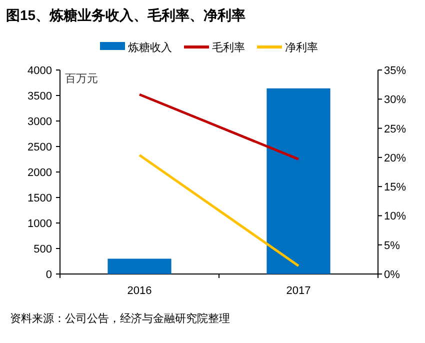 The image size is (425, 343). Describe the element at coordinates (301, 47) in the screenshot. I see `legend-label: 净利率` at that location.